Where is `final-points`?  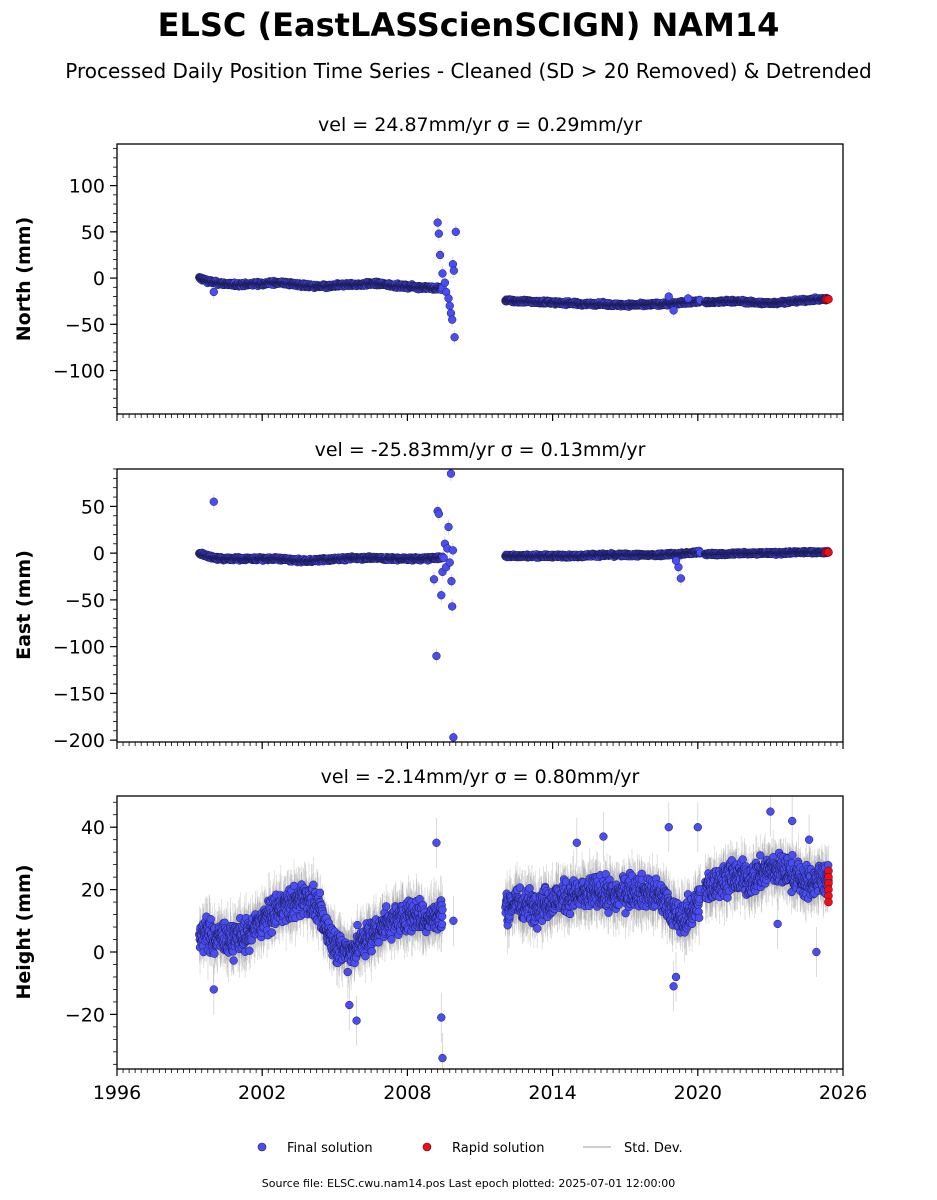 final-points is located at coordinates (514, 280).